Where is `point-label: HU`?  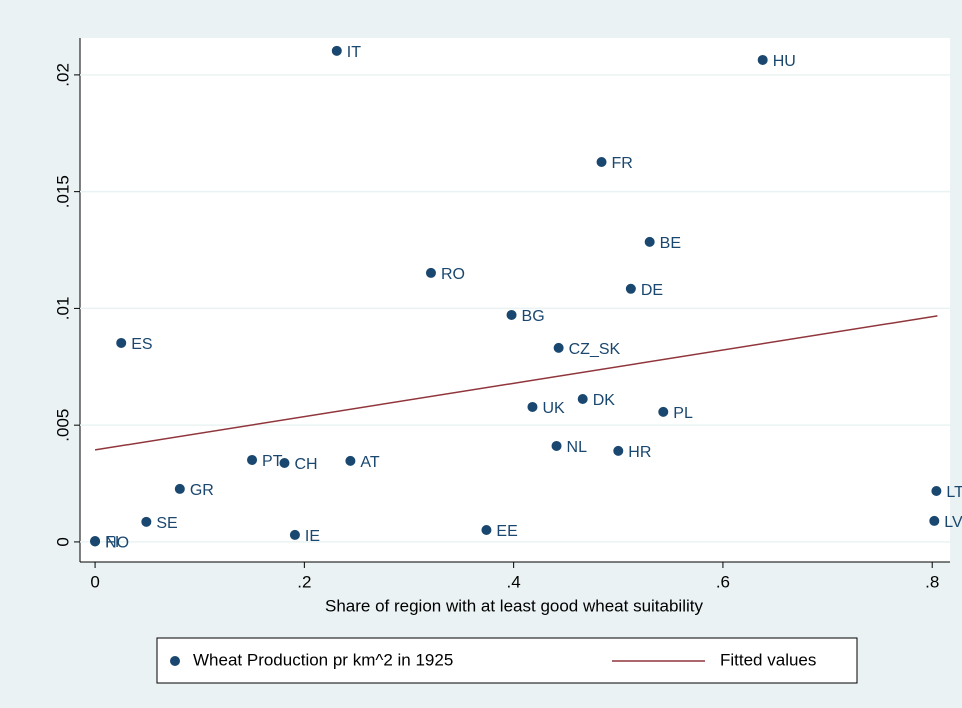
point-label: HU is located at coordinates (784, 61).